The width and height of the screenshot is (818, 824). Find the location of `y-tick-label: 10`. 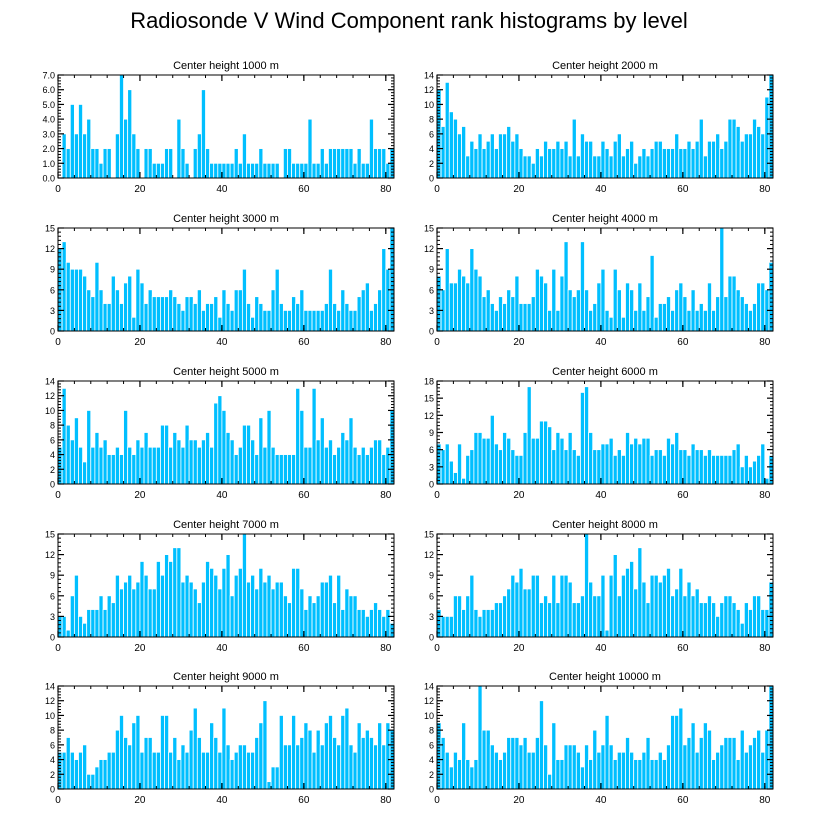

y-tick-label: 10 is located at coordinates (429, 716).